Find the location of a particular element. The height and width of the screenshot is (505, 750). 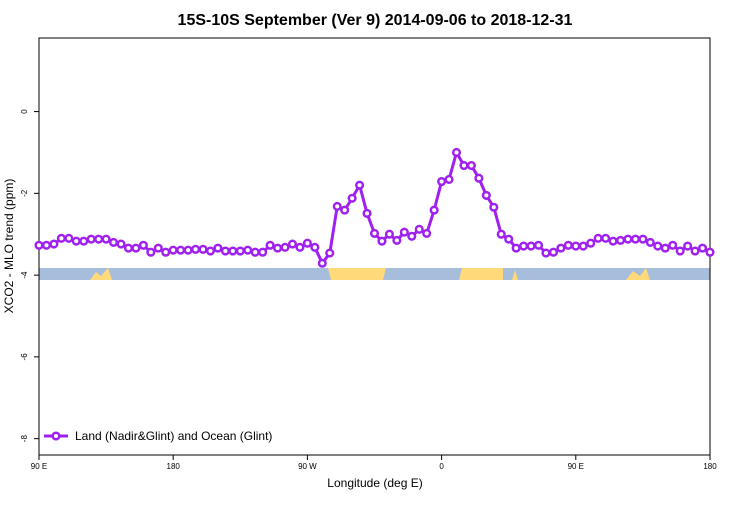

y-tick-label: -4 is located at coordinates (24, 275).